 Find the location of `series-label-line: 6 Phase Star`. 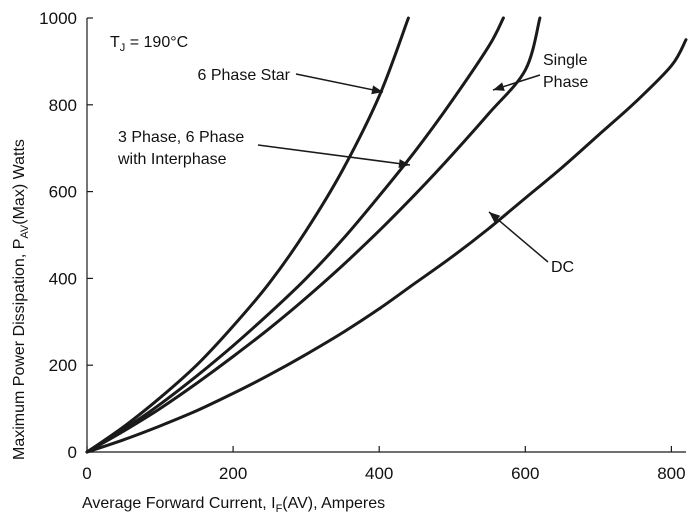

series-label-line: 6 Phase Star is located at coordinates (244, 75).